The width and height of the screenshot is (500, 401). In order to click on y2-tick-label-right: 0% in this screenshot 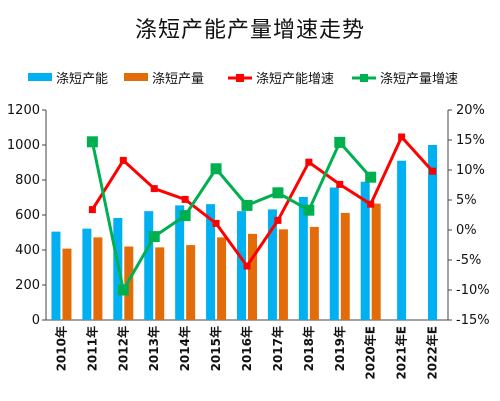, I will do `click(466, 230)`.